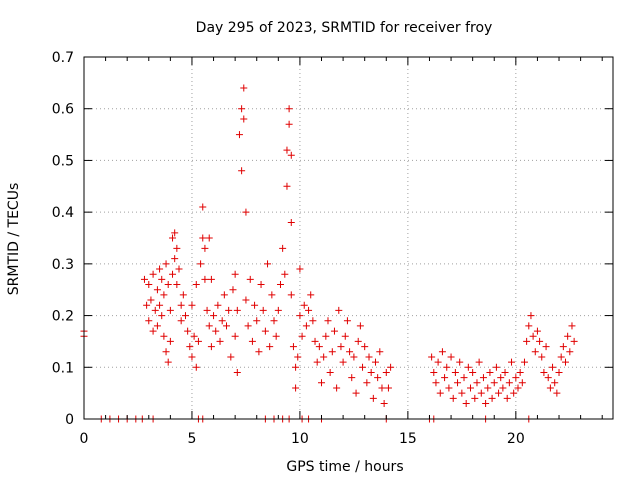 The width and height of the screenshot is (640, 480). I want to click on y-tick-label: 0.7, so click(63, 58).